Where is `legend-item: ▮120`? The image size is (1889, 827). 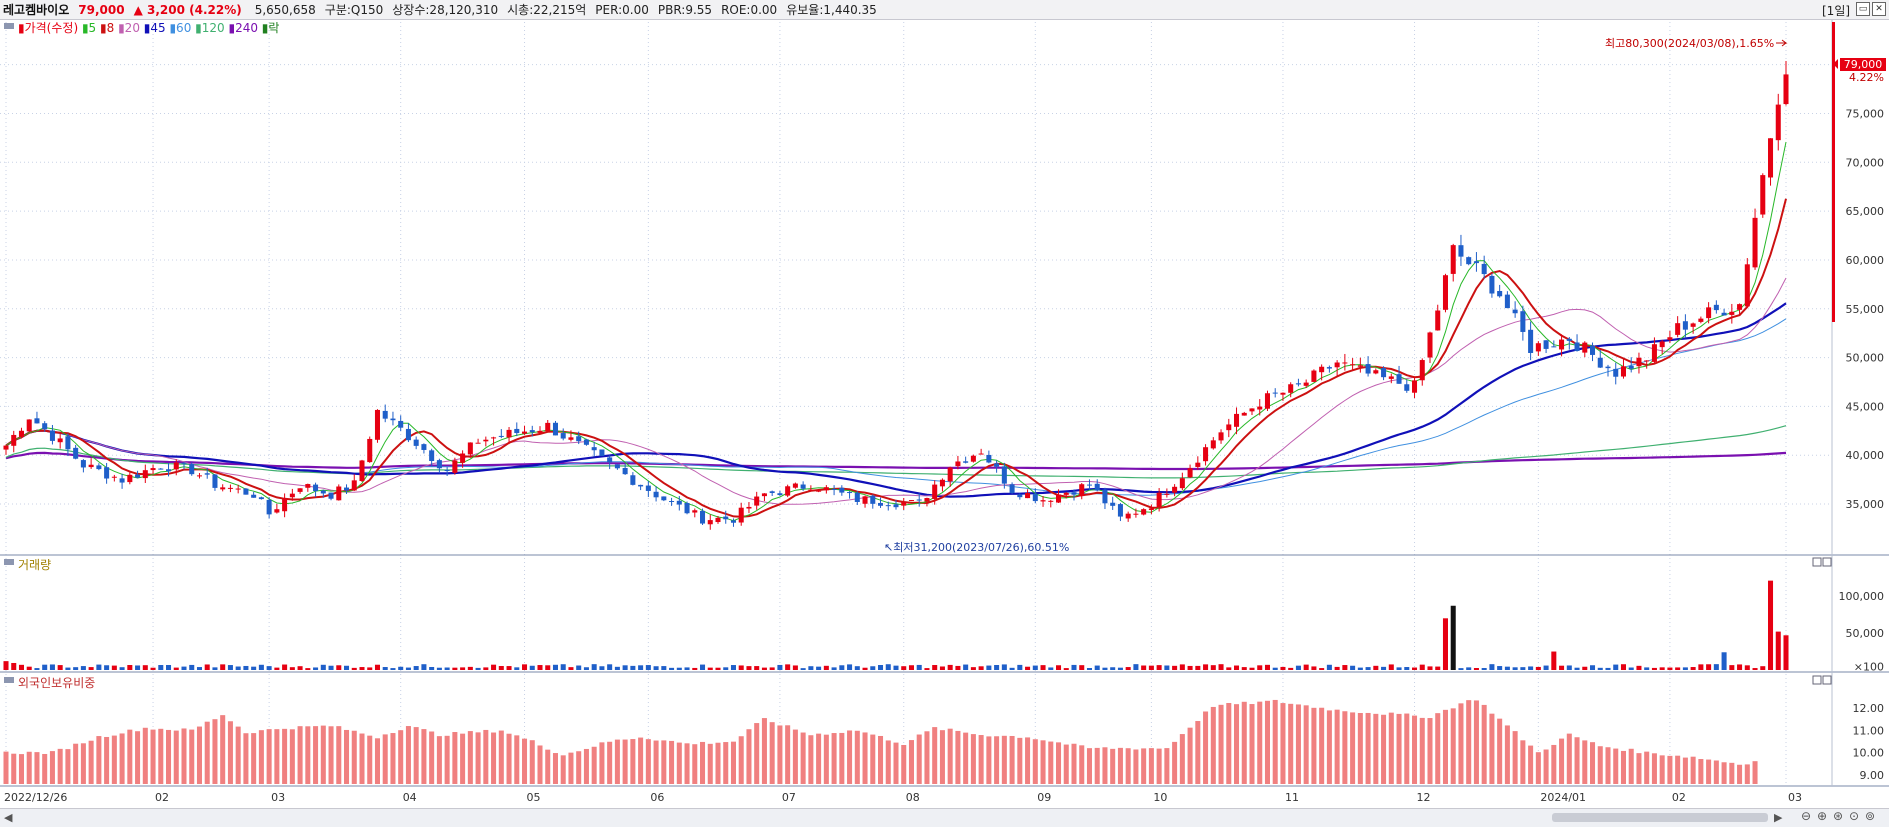
legend-item: ▮120 is located at coordinates (207, 28).